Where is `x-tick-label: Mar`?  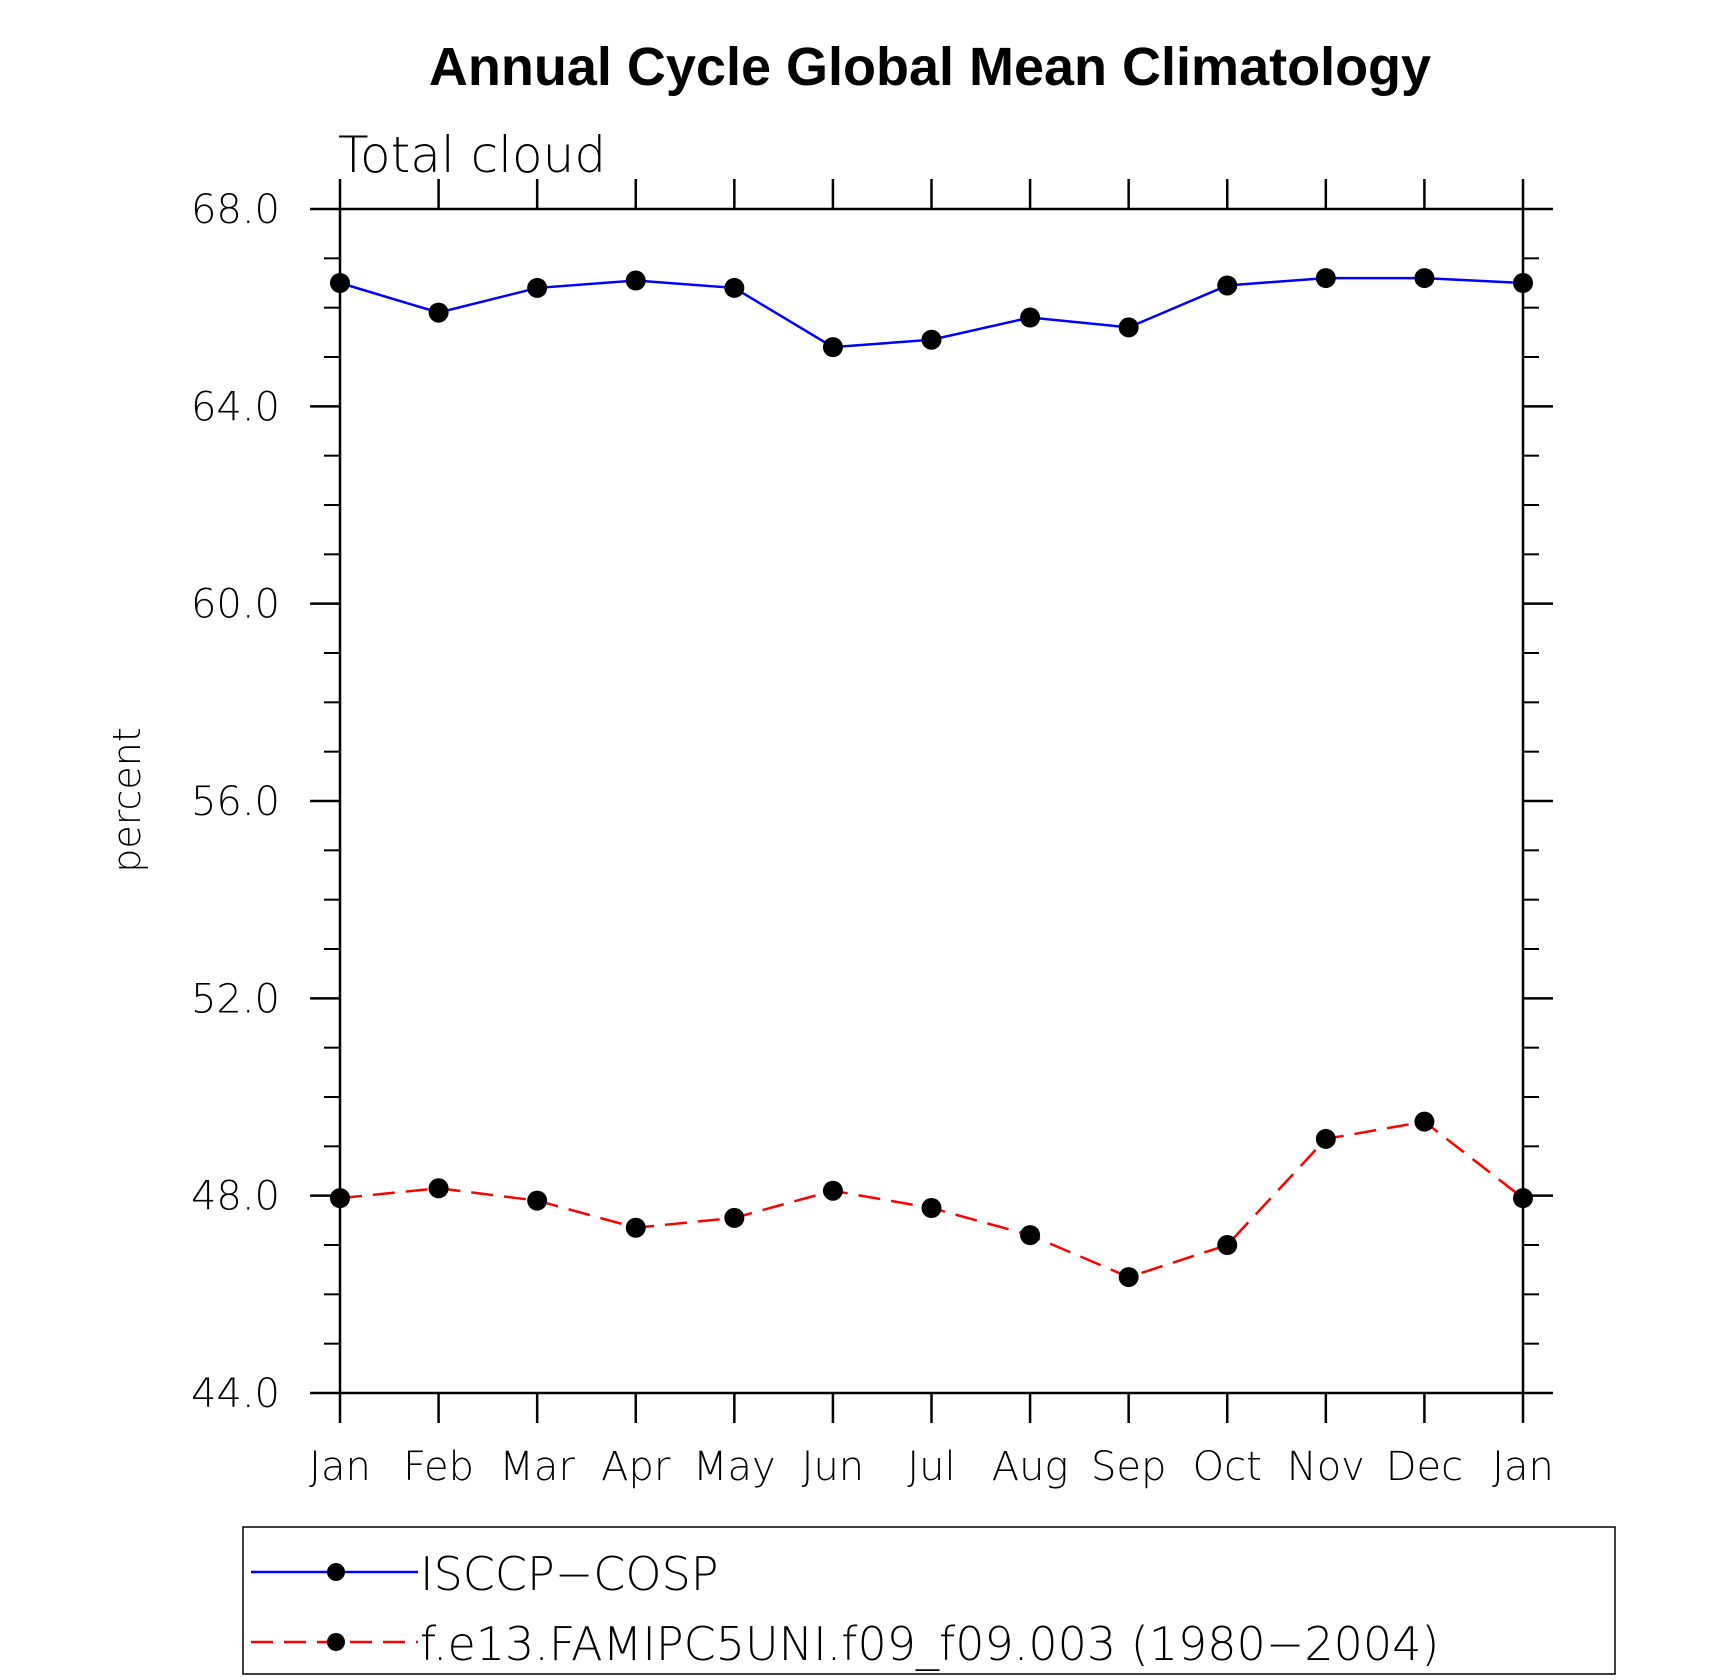 x-tick-label: Mar is located at coordinates (537, 1467).